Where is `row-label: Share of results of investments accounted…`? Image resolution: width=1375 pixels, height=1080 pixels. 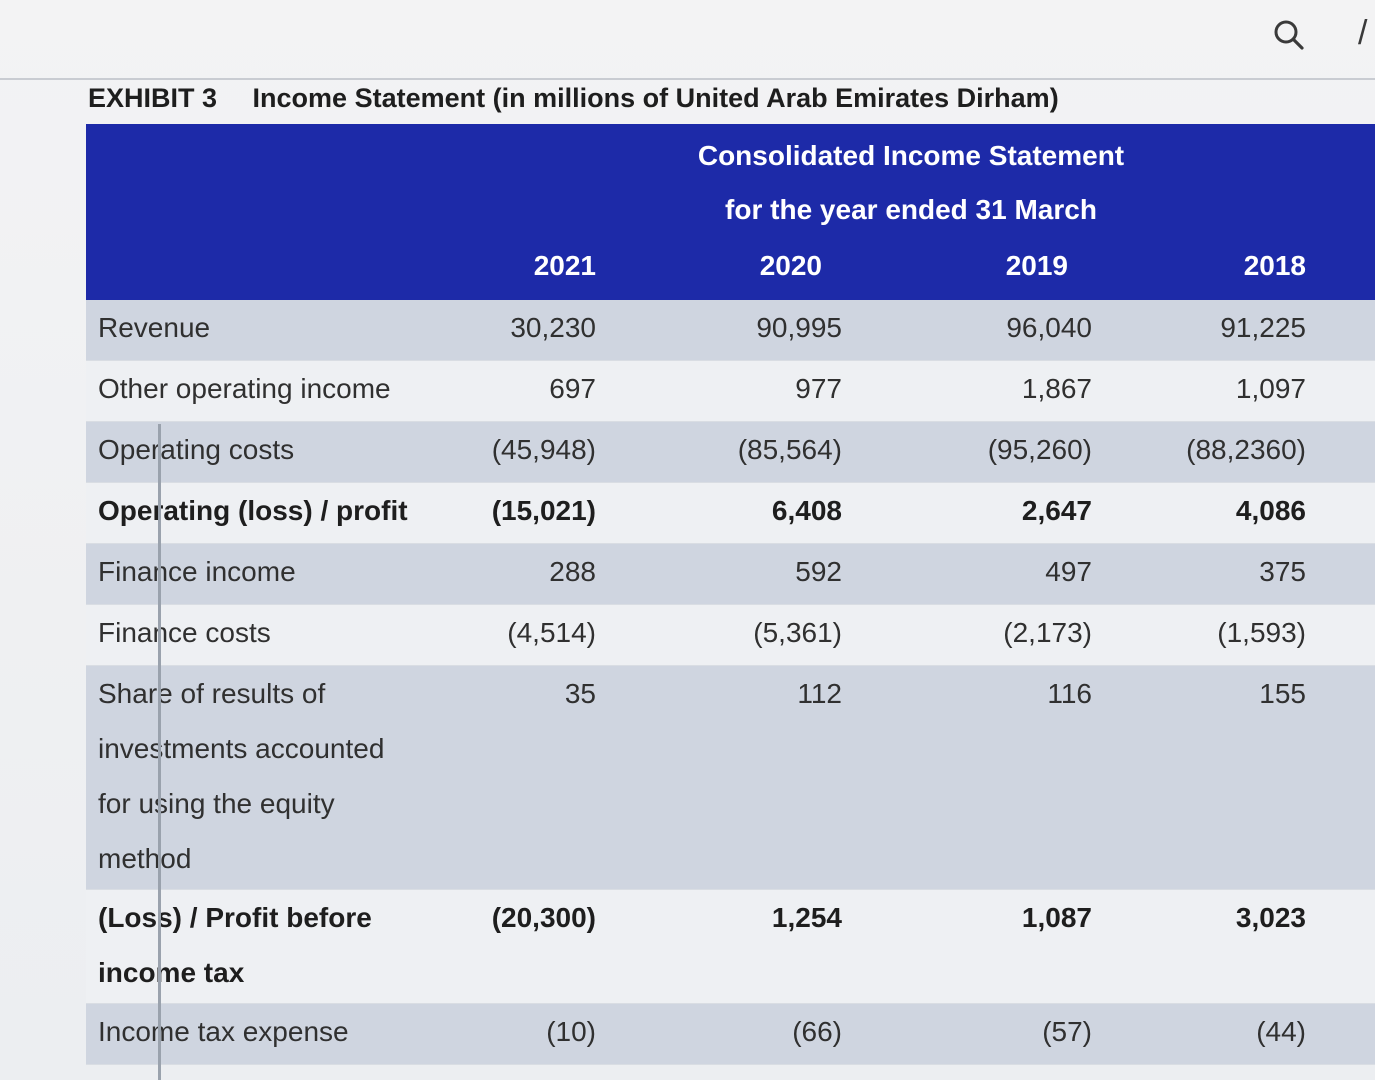 row-label: Share of results of investments accounted… is located at coordinates (278, 776).